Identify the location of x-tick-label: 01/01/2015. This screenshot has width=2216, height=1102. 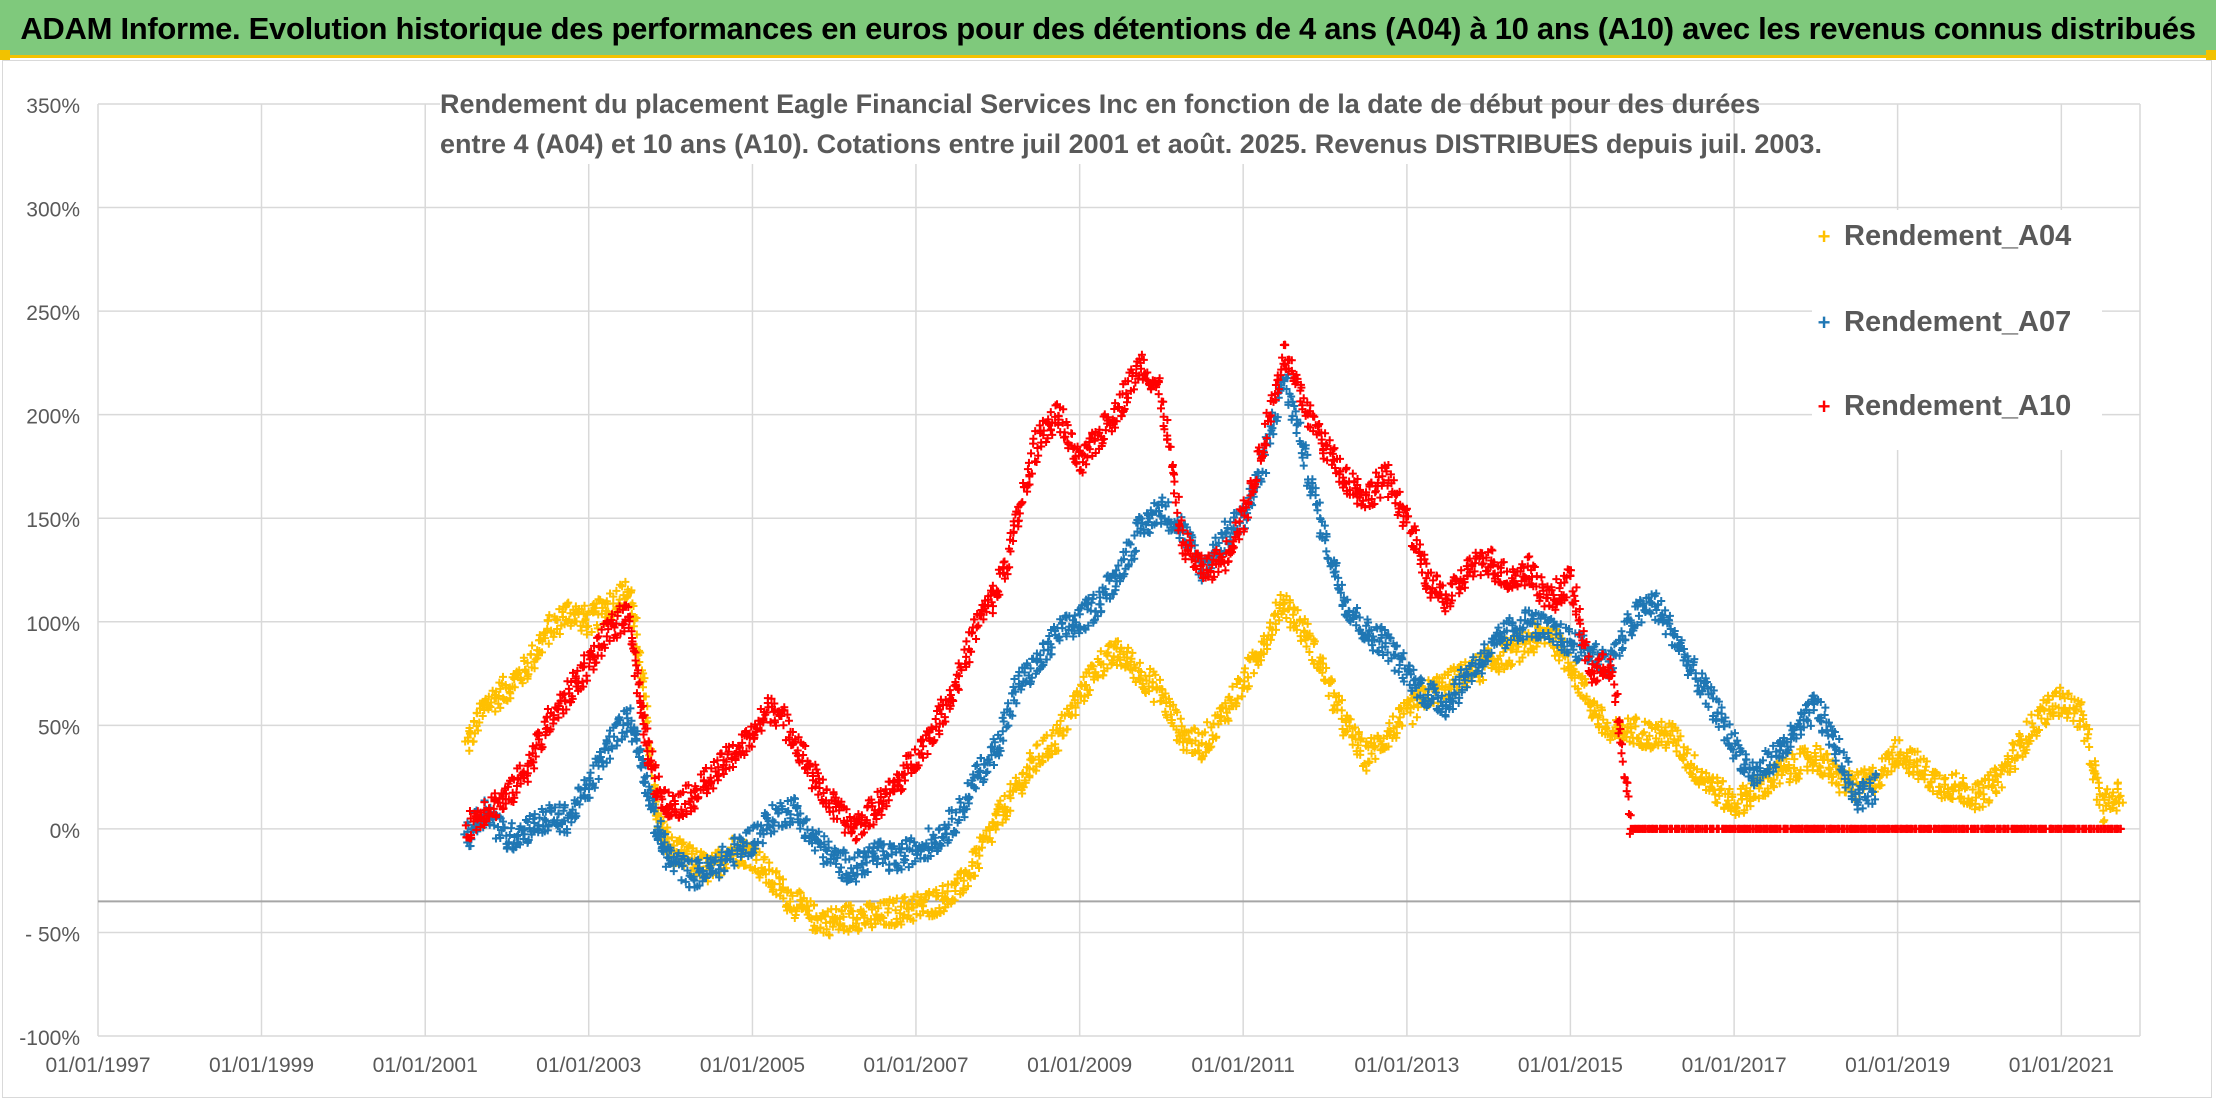
(1570, 1065).